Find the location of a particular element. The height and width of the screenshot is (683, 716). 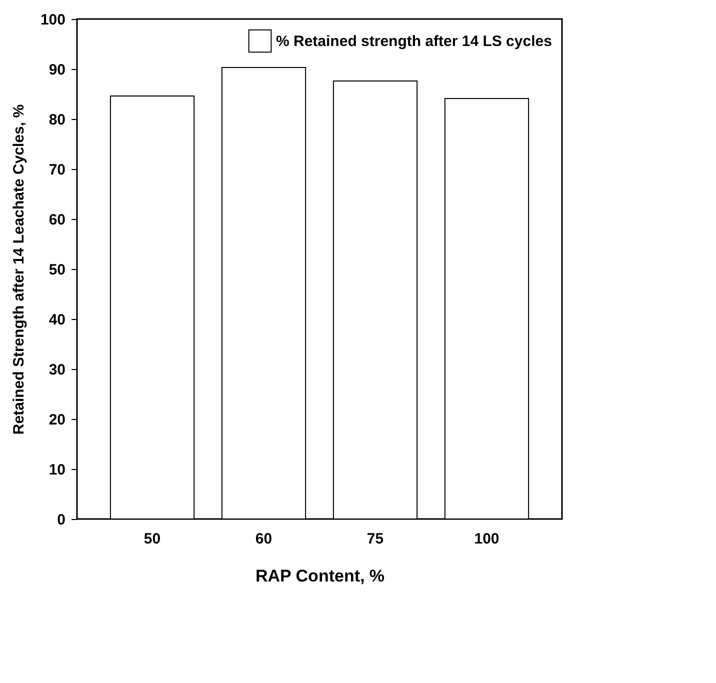

y-tick-label: 40 is located at coordinates (57, 320).